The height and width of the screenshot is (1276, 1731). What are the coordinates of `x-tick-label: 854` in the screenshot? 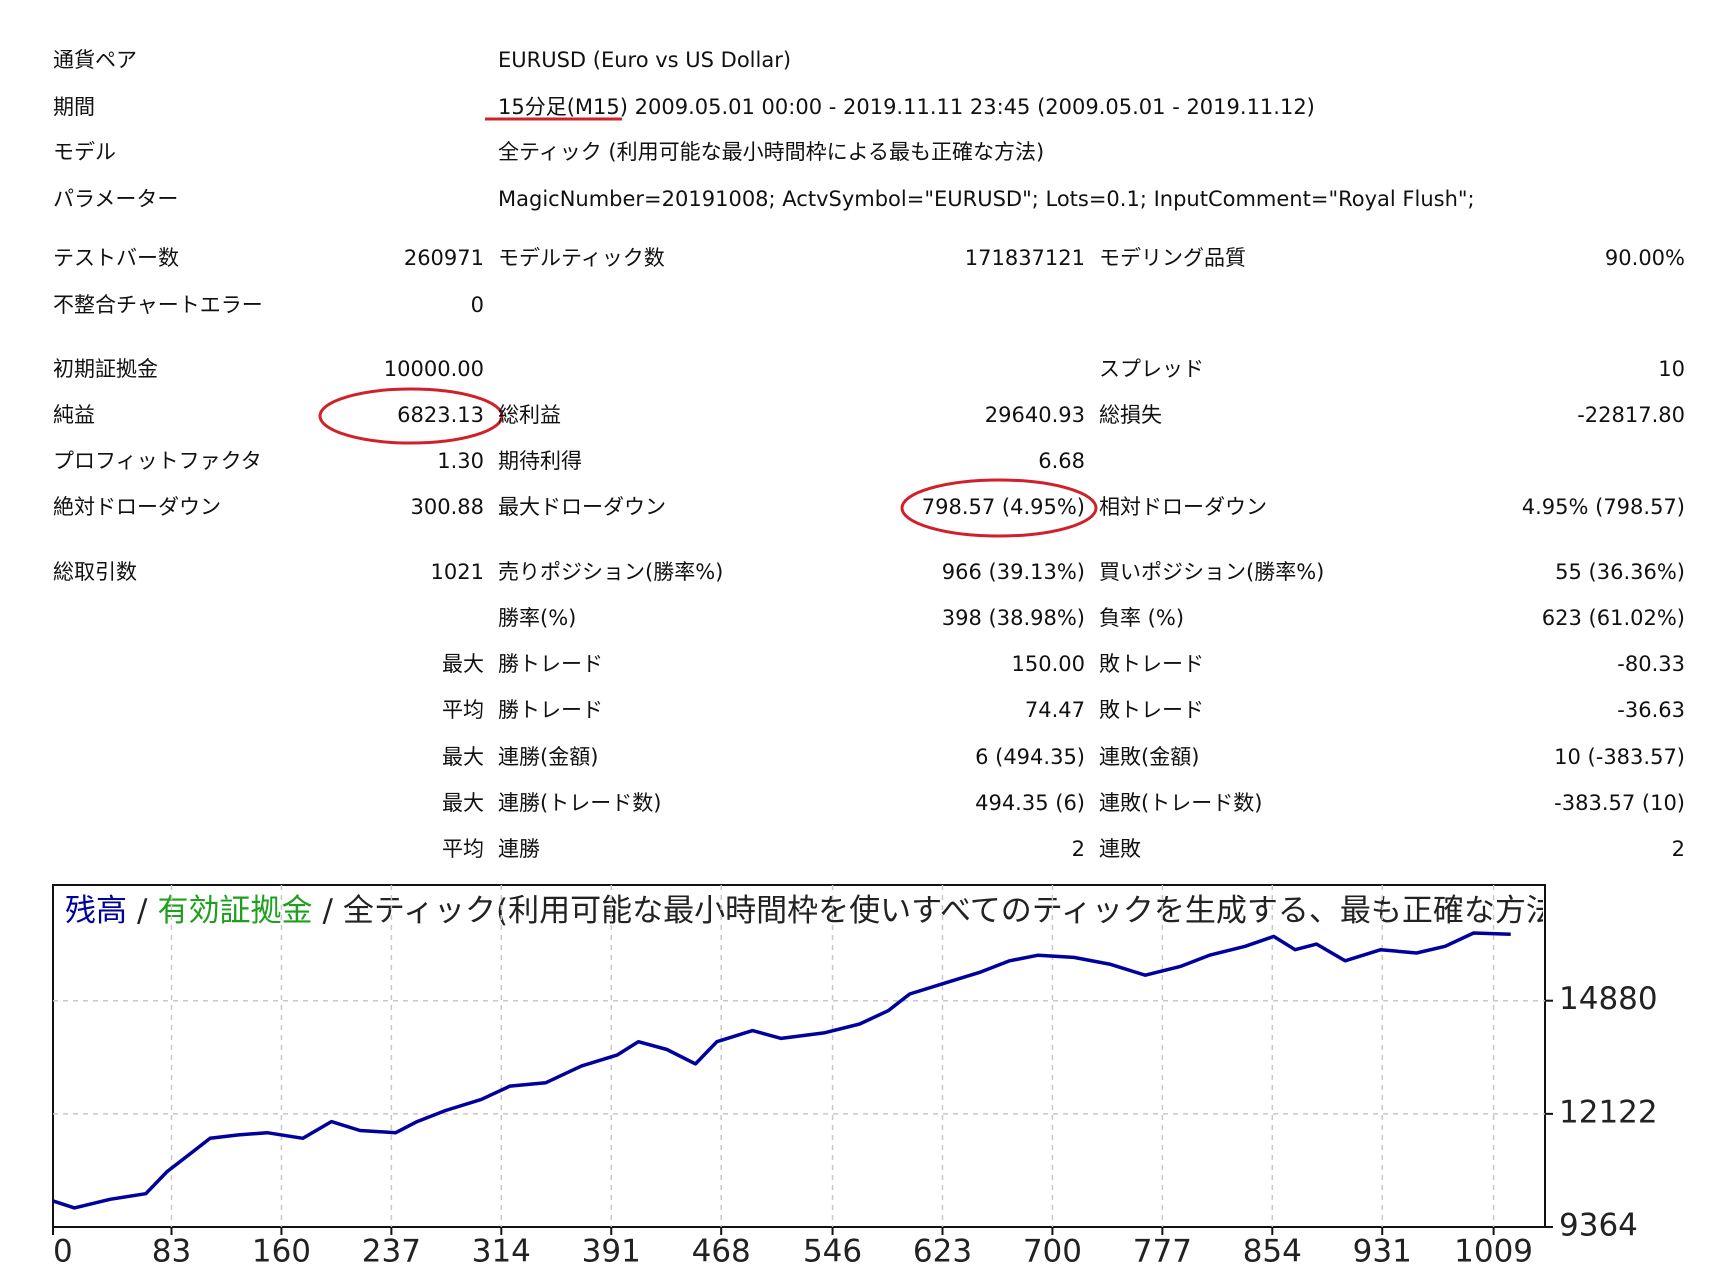 It's located at (1272, 1252).